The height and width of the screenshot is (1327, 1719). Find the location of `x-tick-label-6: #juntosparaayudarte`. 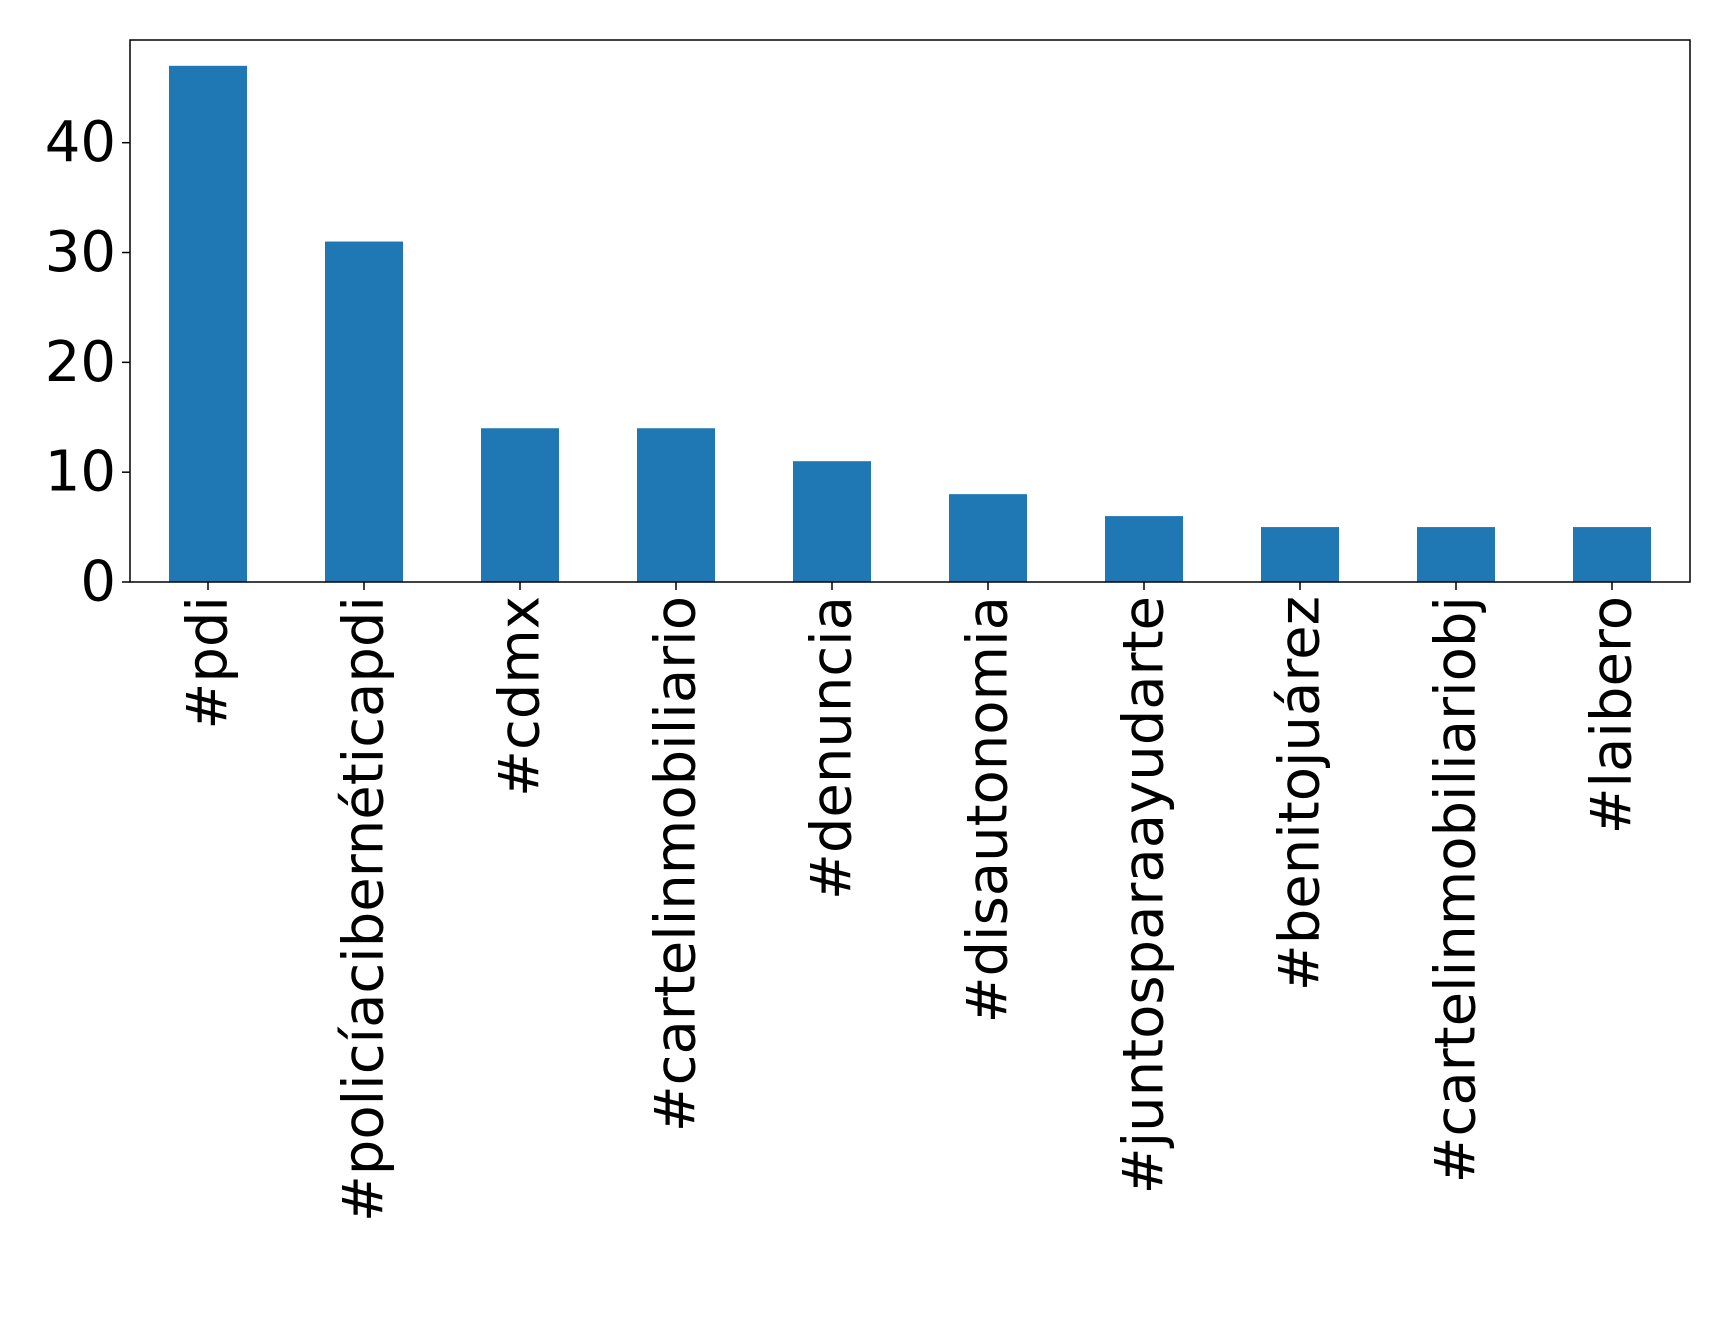

x-tick-label-6: #juntosparaayudarte is located at coordinates (1144, 895).